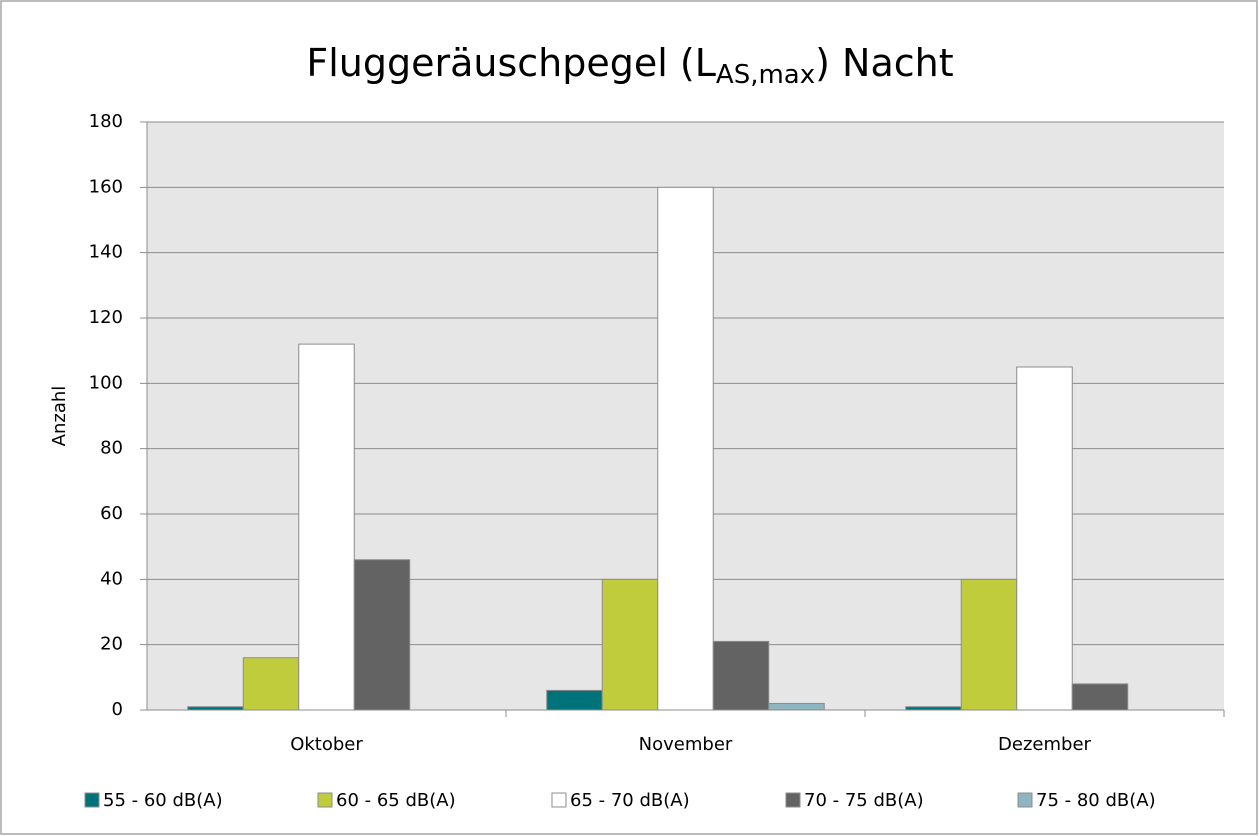 Image resolution: width=1259 pixels, height=836 pixels. Describe the element at coordinates (1096, 800) in the screenshot. I see `legend-label: 75 - 80 dB(A)` at that location.